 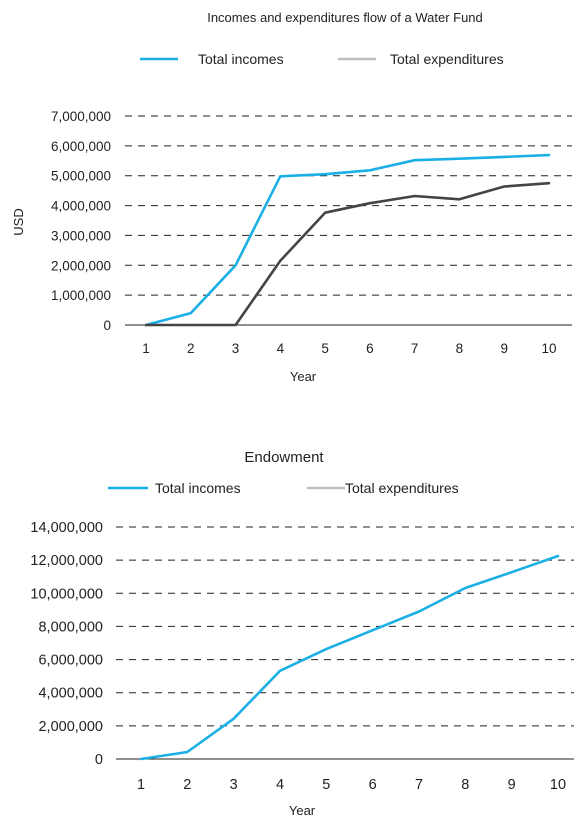 What do you see at coordinates (347, 254) in the screenshot?
I see `series-line-expenditures` at bounding box center [347, 254].